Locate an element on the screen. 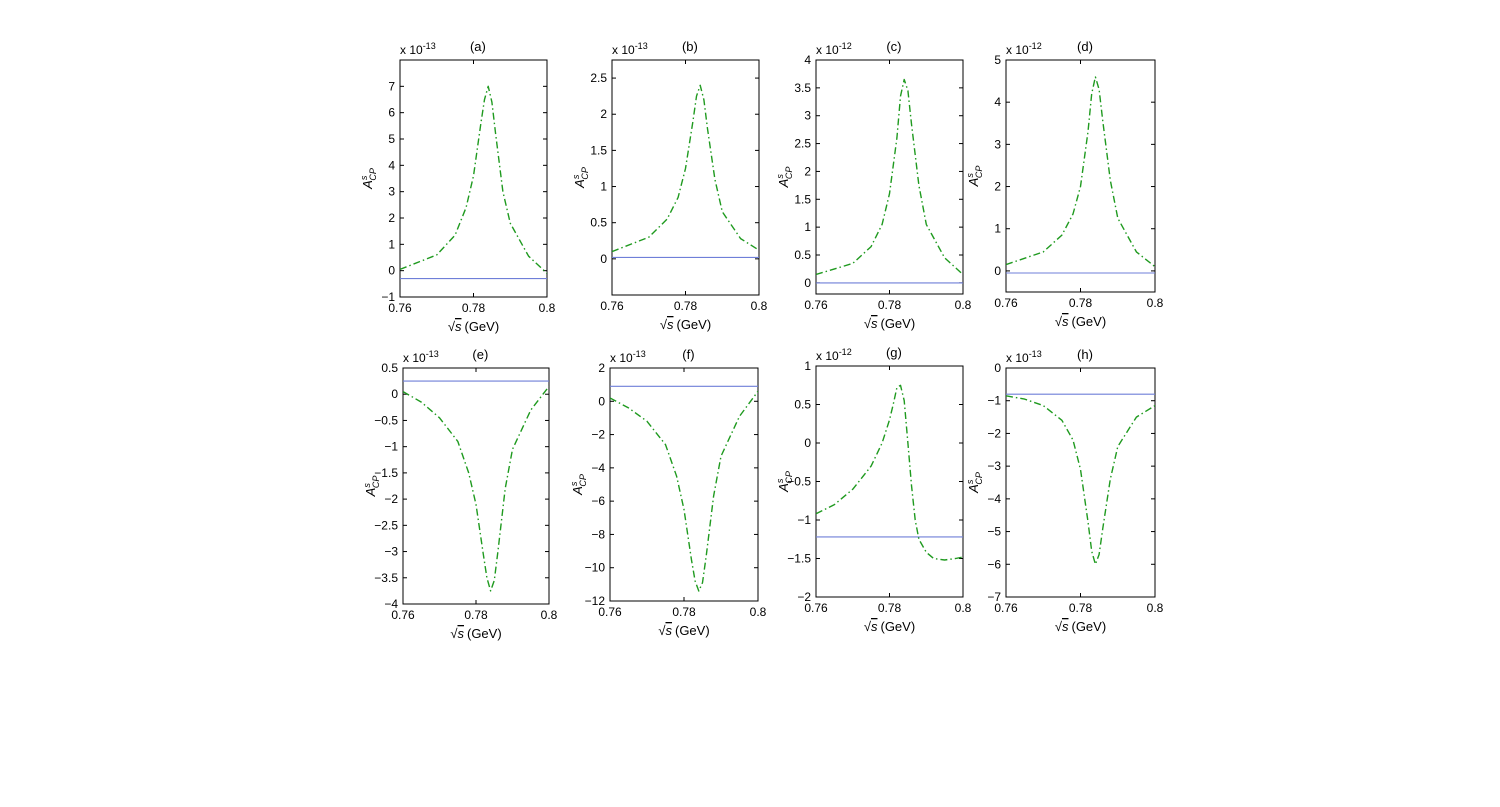  y-tick-label: −7 is located at coordinates (994, 597).